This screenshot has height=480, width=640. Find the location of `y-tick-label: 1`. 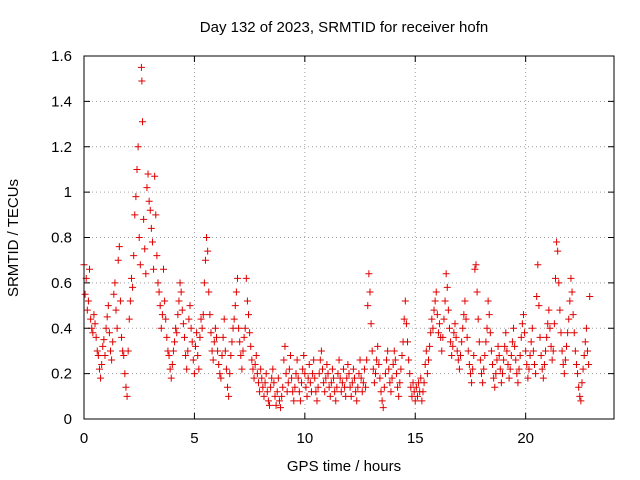

y-tick-label: 1 is located at coordinates (68, 192).